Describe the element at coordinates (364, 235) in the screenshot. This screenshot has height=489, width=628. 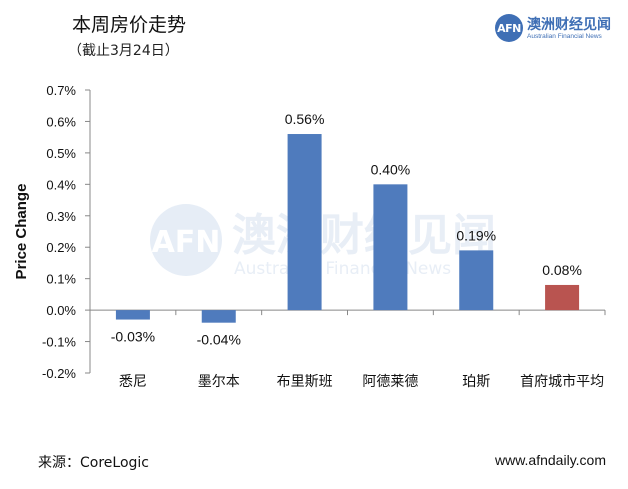
I see `watermark-name-cn: 澳洲财经见闻` at that location.